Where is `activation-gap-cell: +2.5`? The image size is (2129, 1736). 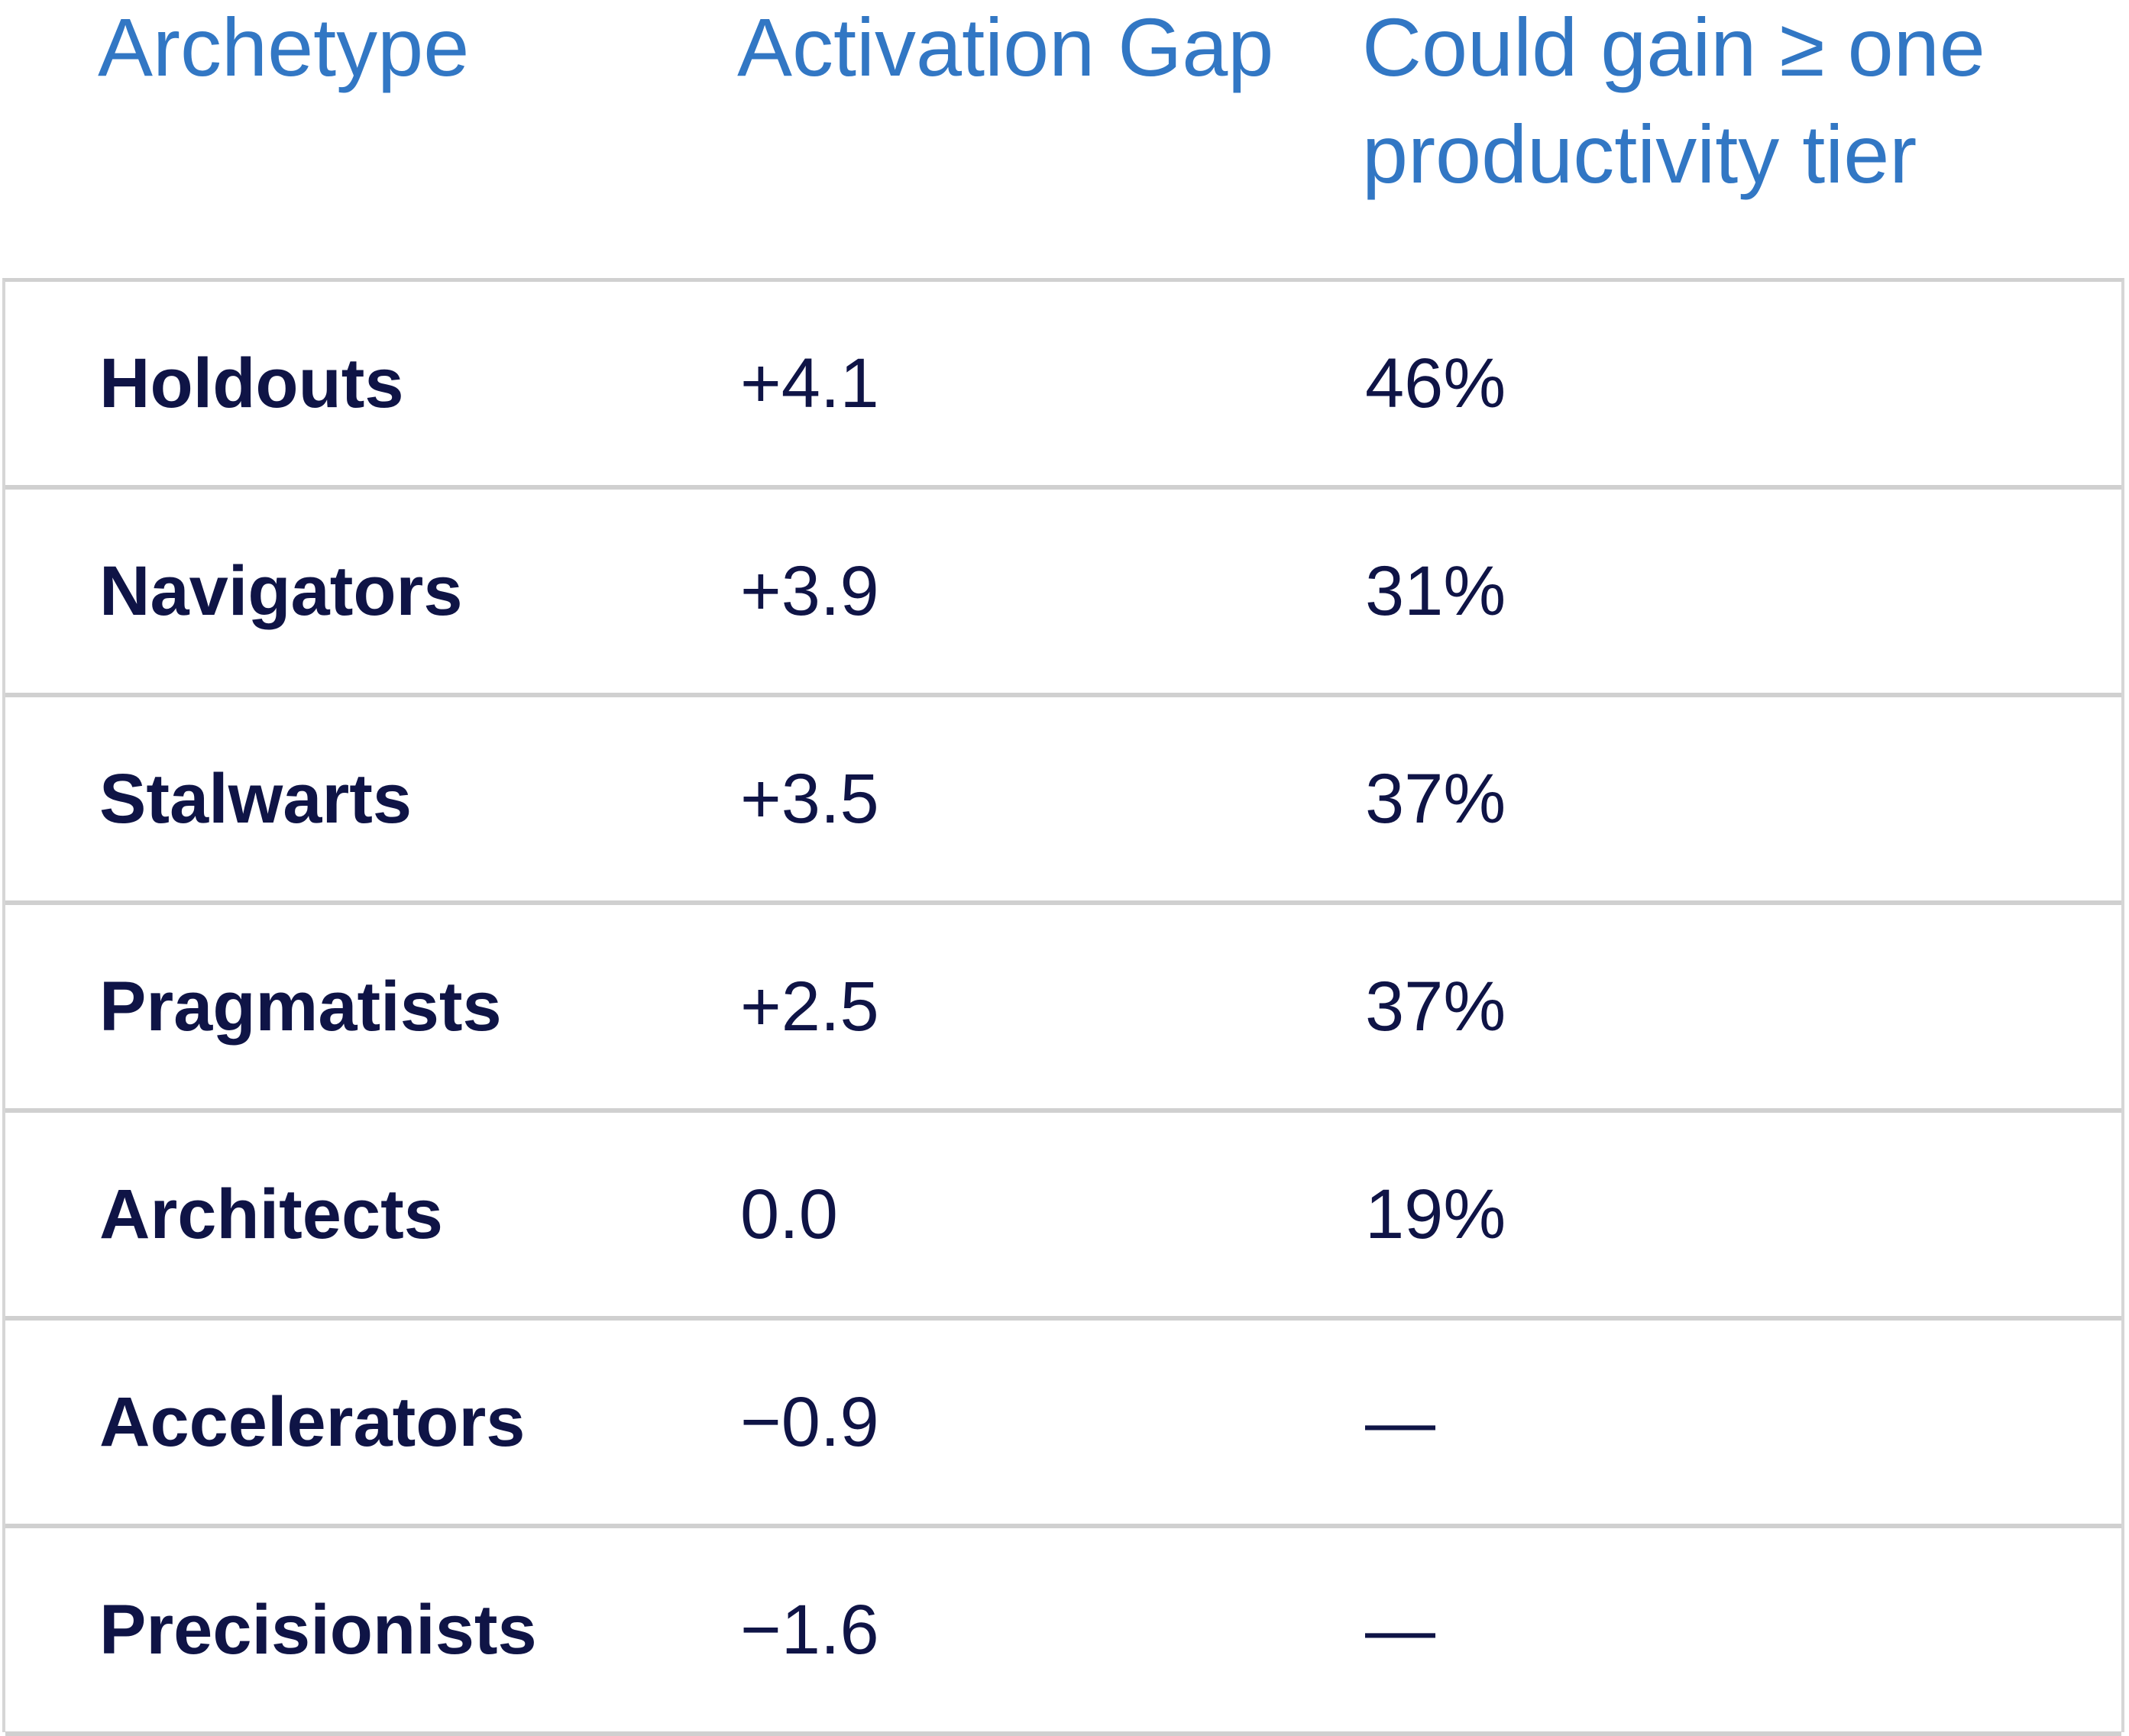 activation-gap-cell: +2.5 is located at coordinates (809, 1007).